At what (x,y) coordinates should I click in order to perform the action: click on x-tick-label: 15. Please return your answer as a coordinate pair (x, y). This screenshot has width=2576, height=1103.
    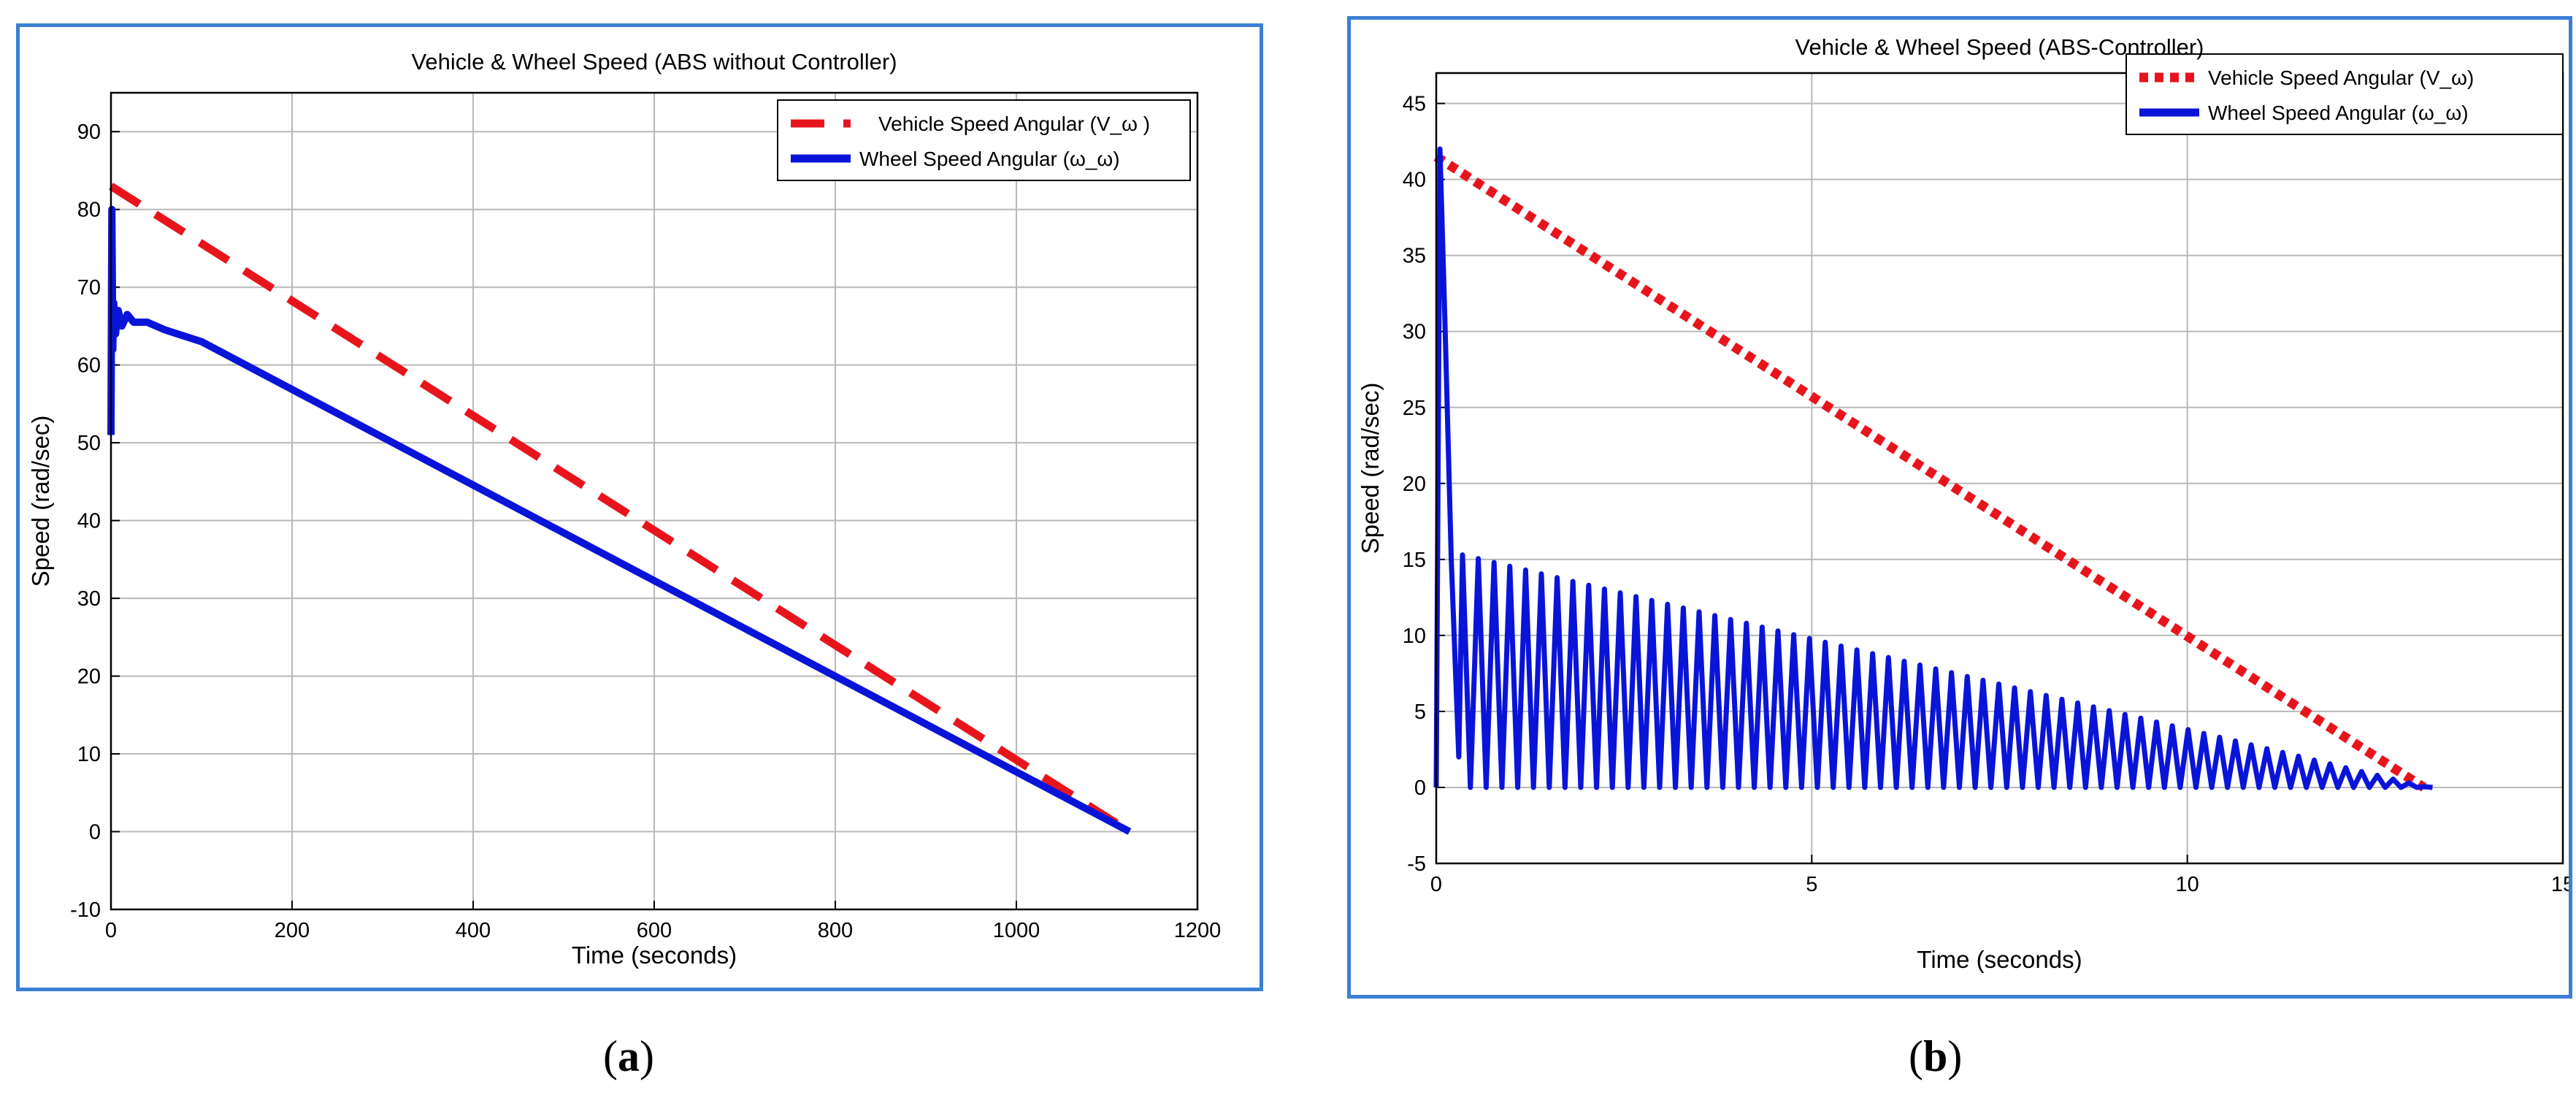
    Looking at the image, I should click on (2560, 884).